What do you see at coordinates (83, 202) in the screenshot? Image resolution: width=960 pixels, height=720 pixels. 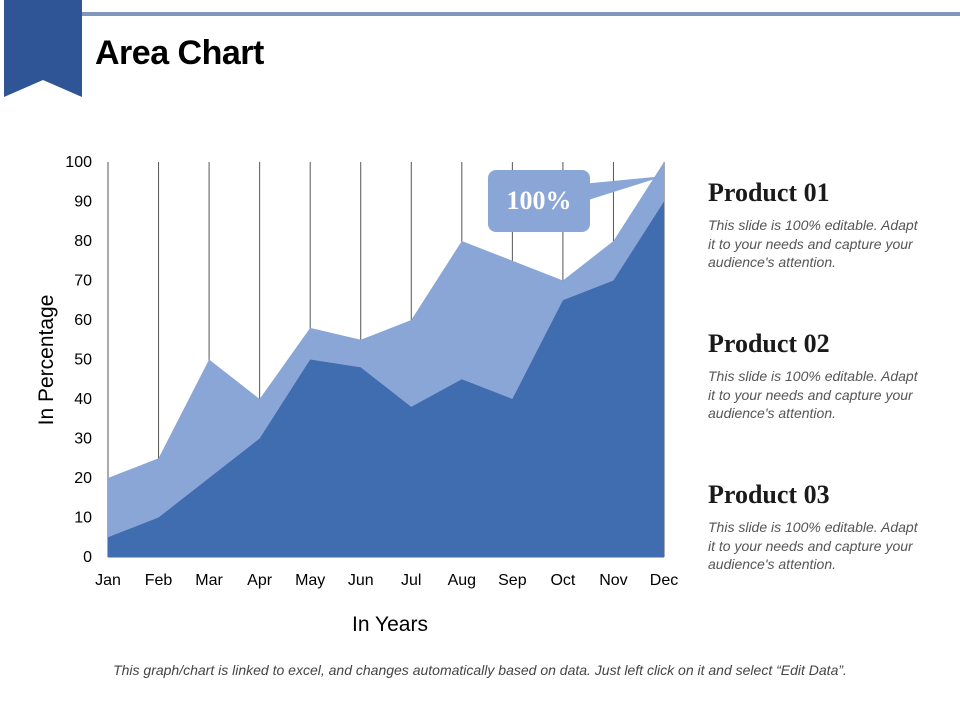 I see `y-tick-label: 90` at bounding box center [83, 202].